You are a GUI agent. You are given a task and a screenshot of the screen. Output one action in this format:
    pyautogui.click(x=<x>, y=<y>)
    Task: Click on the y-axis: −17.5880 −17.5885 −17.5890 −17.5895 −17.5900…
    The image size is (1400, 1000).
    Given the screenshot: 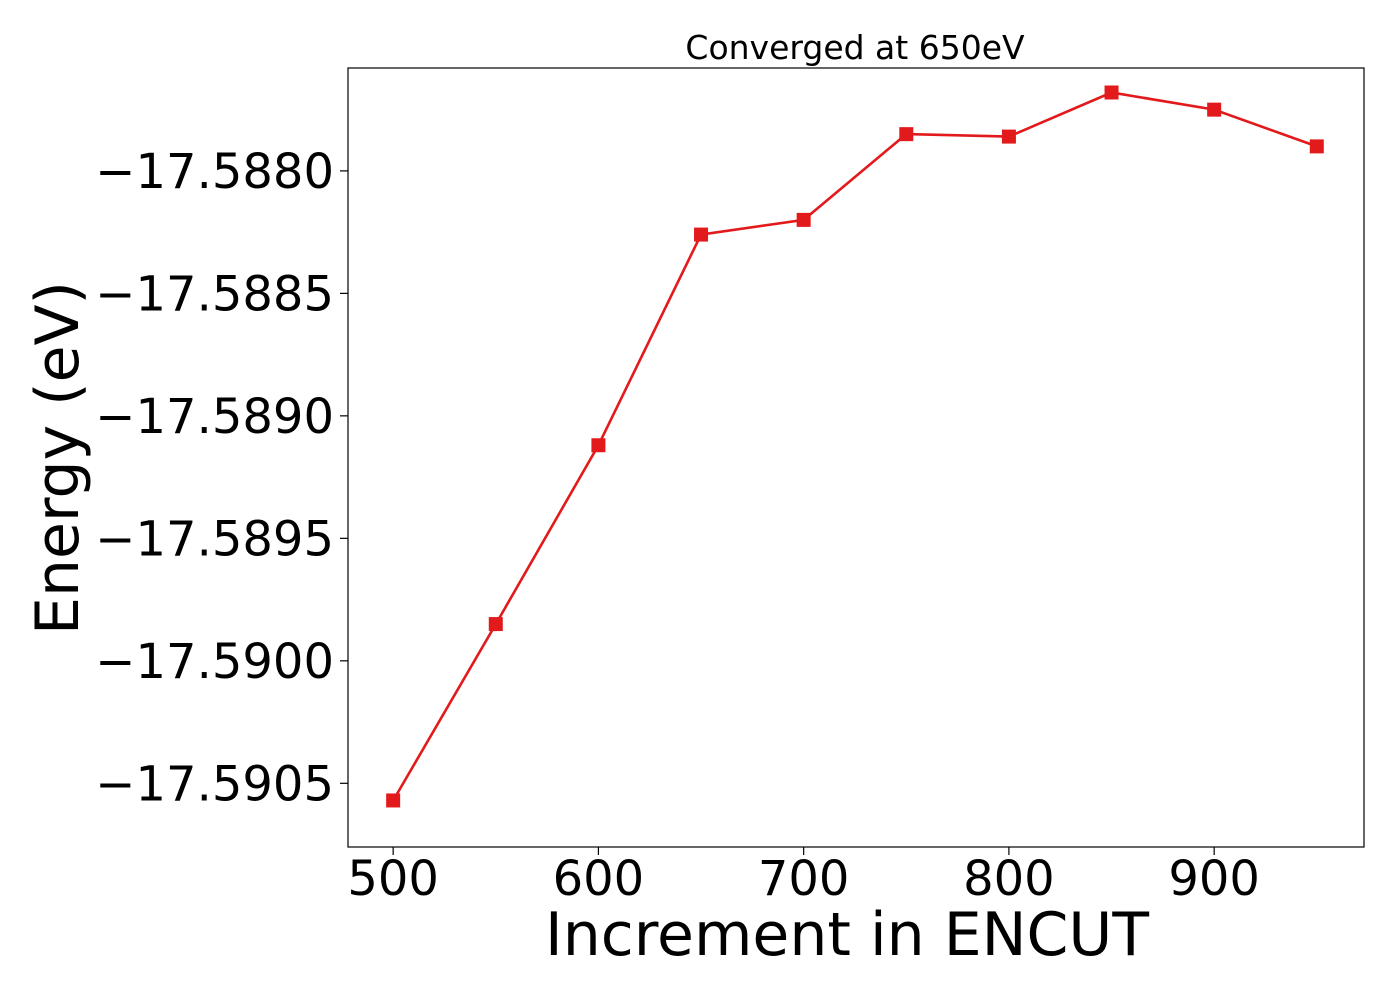 What is the action you would take?
    pyautogui.click(x=221, y=478)
    